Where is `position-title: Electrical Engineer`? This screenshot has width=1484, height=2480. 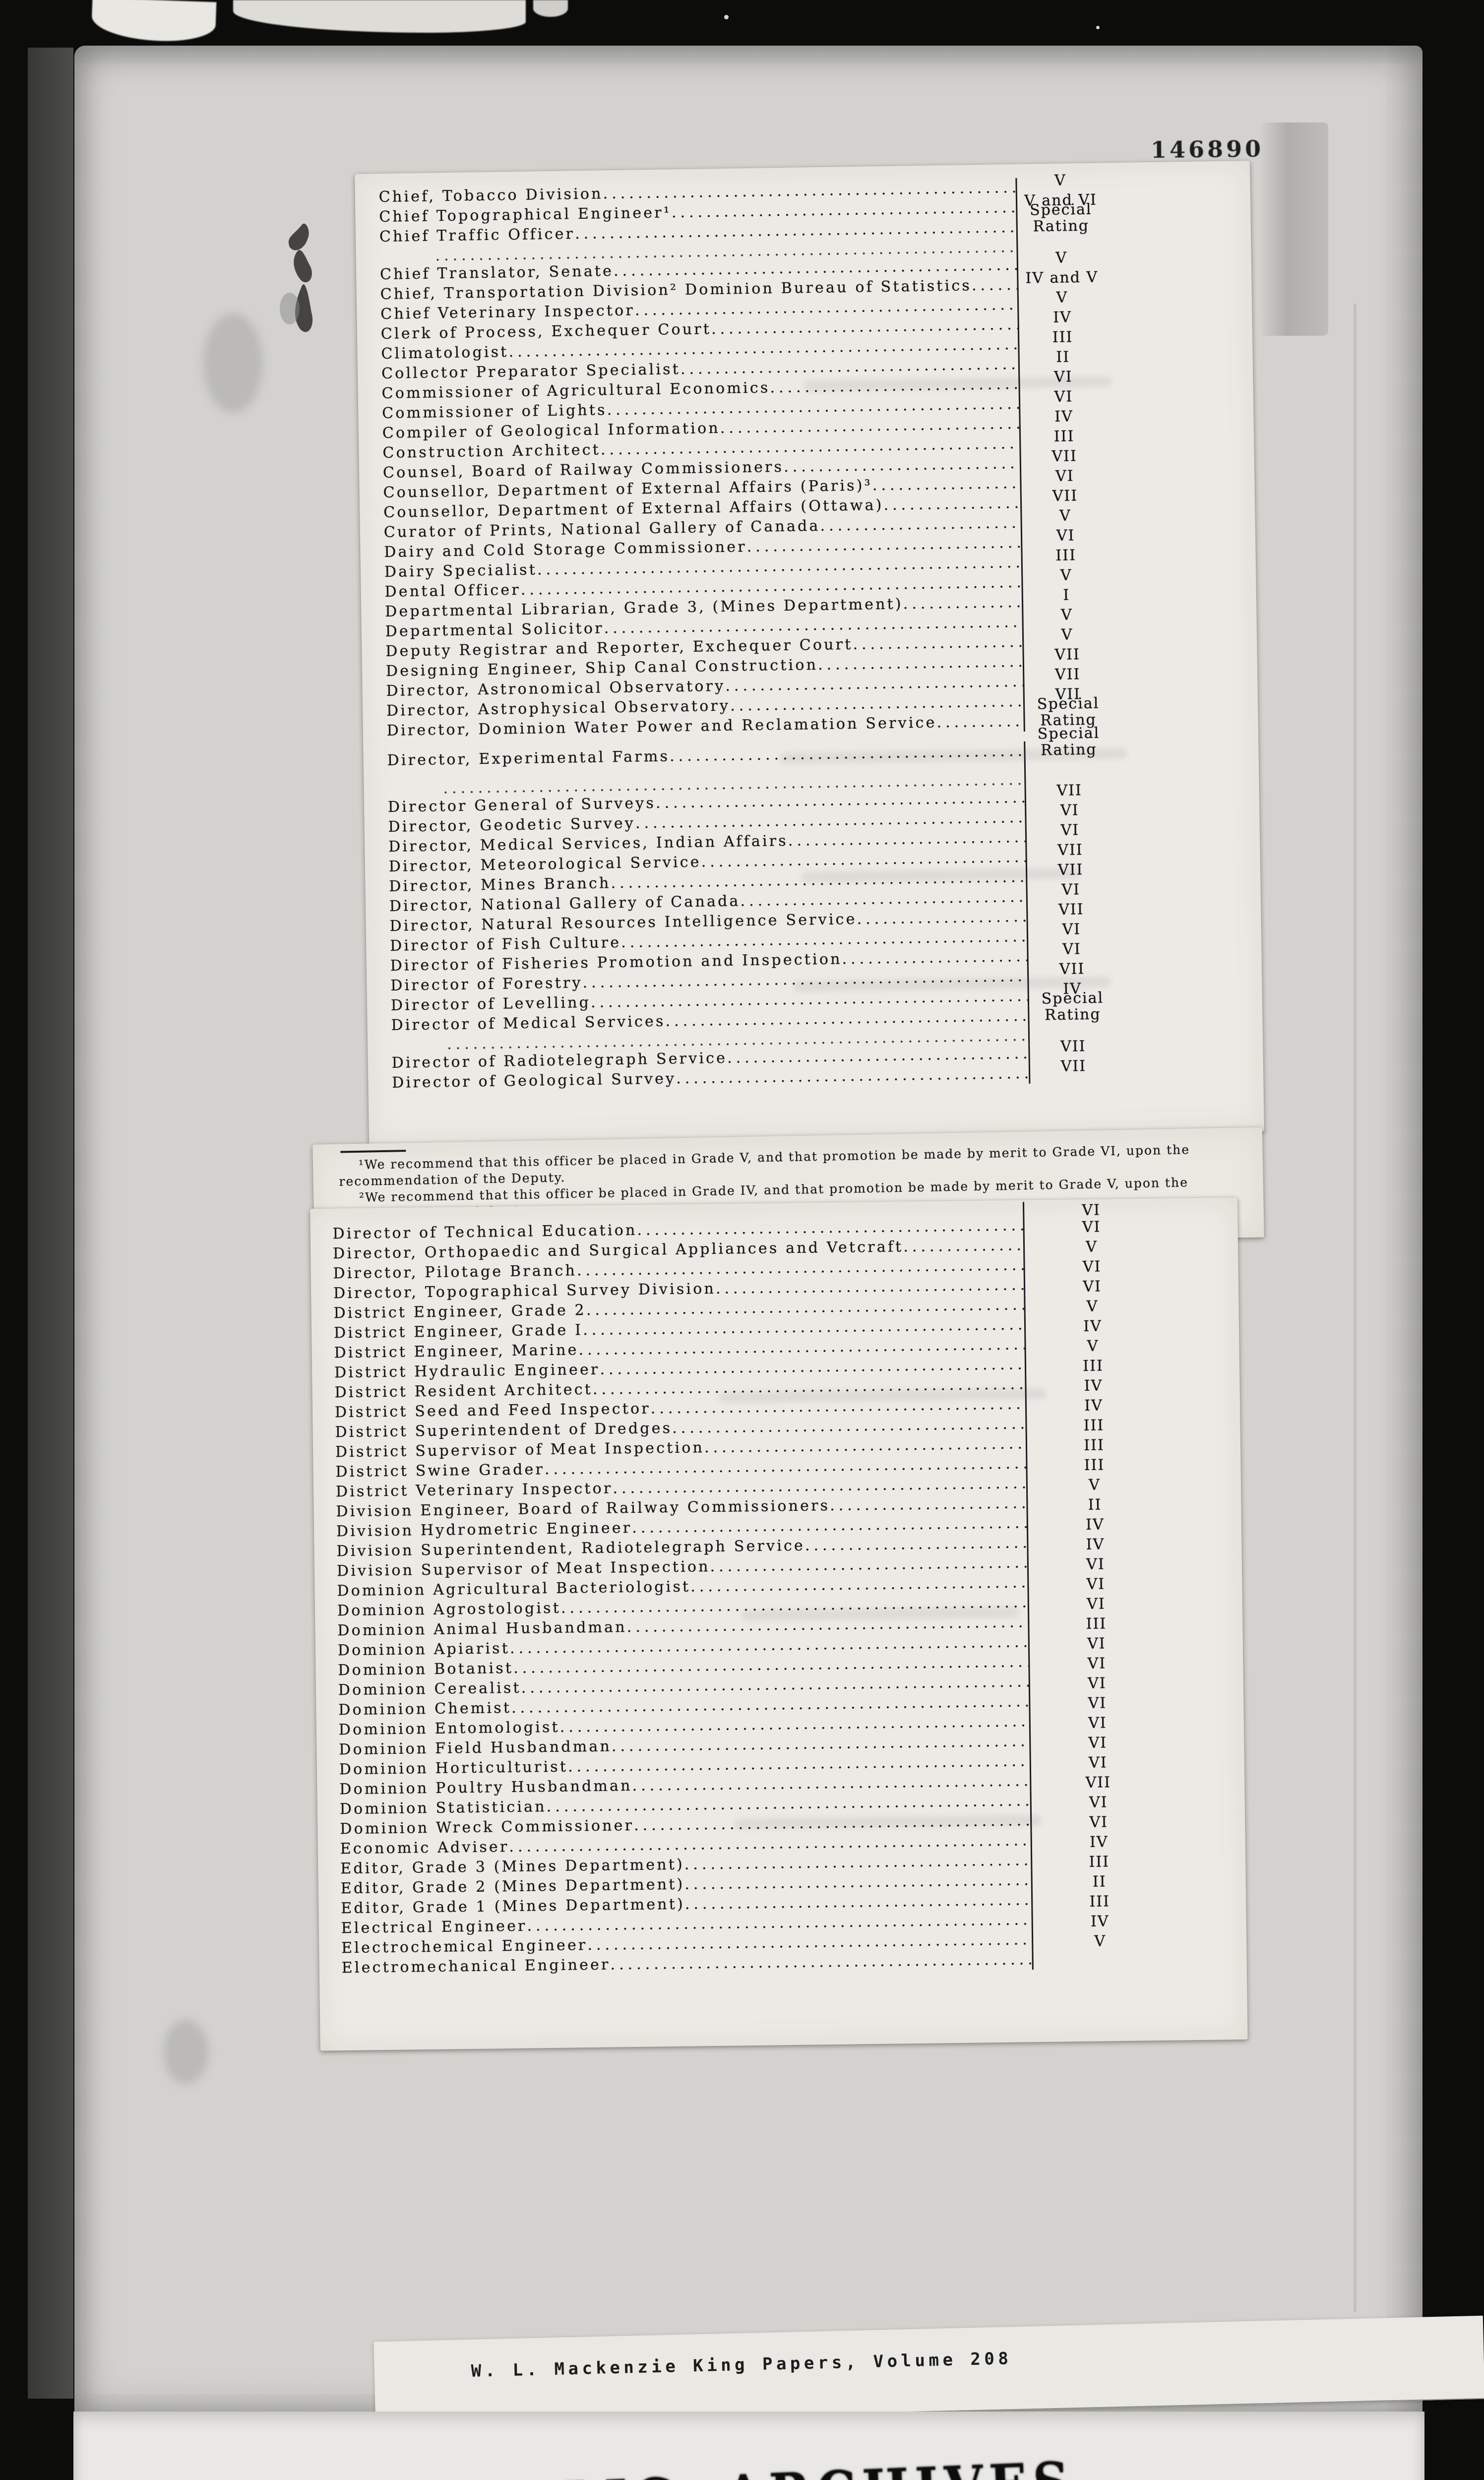 position-title: Electrical Engineer is located at coordinates (434, 1927).